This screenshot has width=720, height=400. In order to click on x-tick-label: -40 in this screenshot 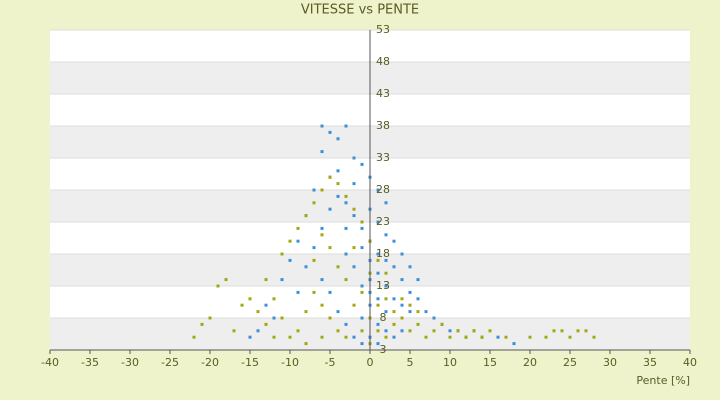, I will do `click(50, 362)`.